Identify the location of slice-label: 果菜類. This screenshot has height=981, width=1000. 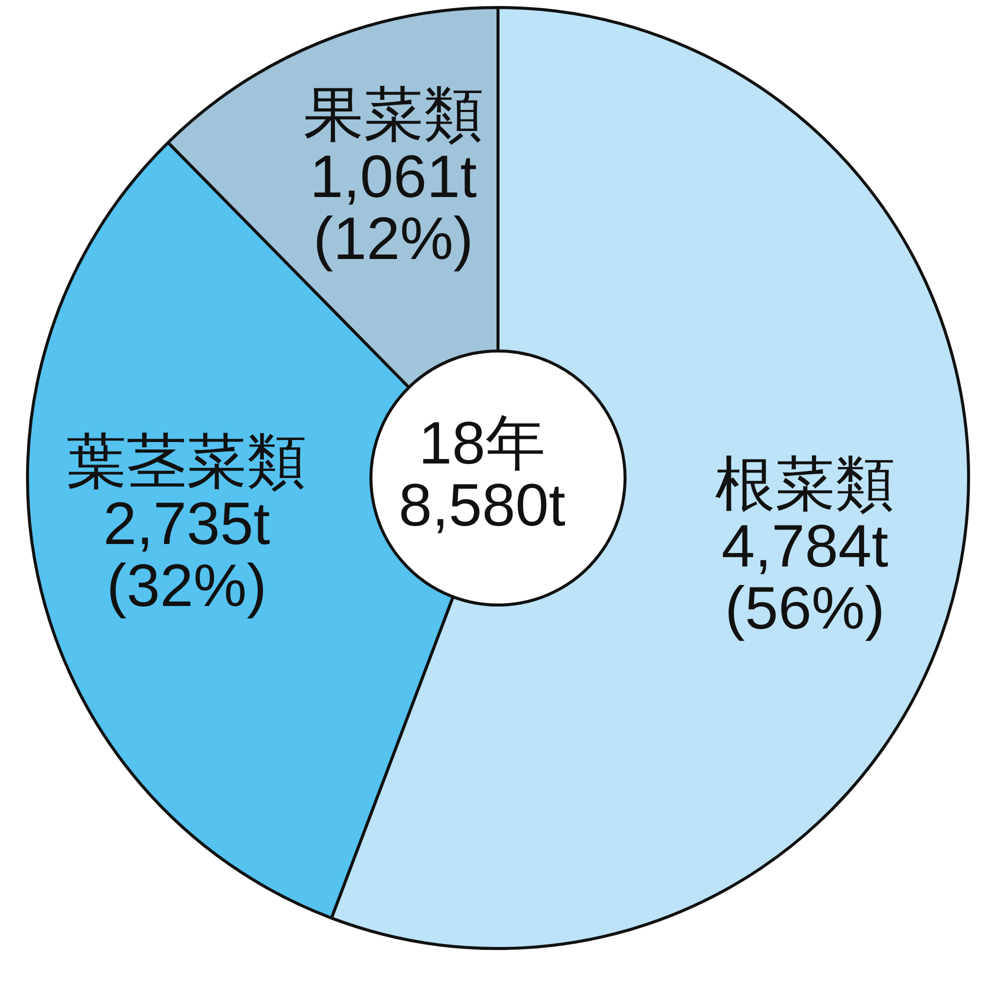
(393, 114).